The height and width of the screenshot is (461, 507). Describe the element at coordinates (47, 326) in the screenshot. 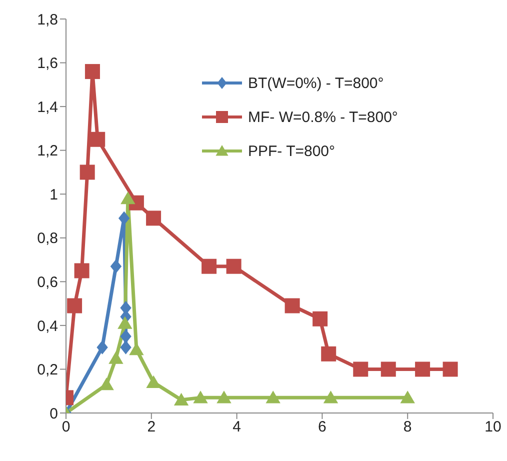

I see `y-tick-label: 0,4` at that location.